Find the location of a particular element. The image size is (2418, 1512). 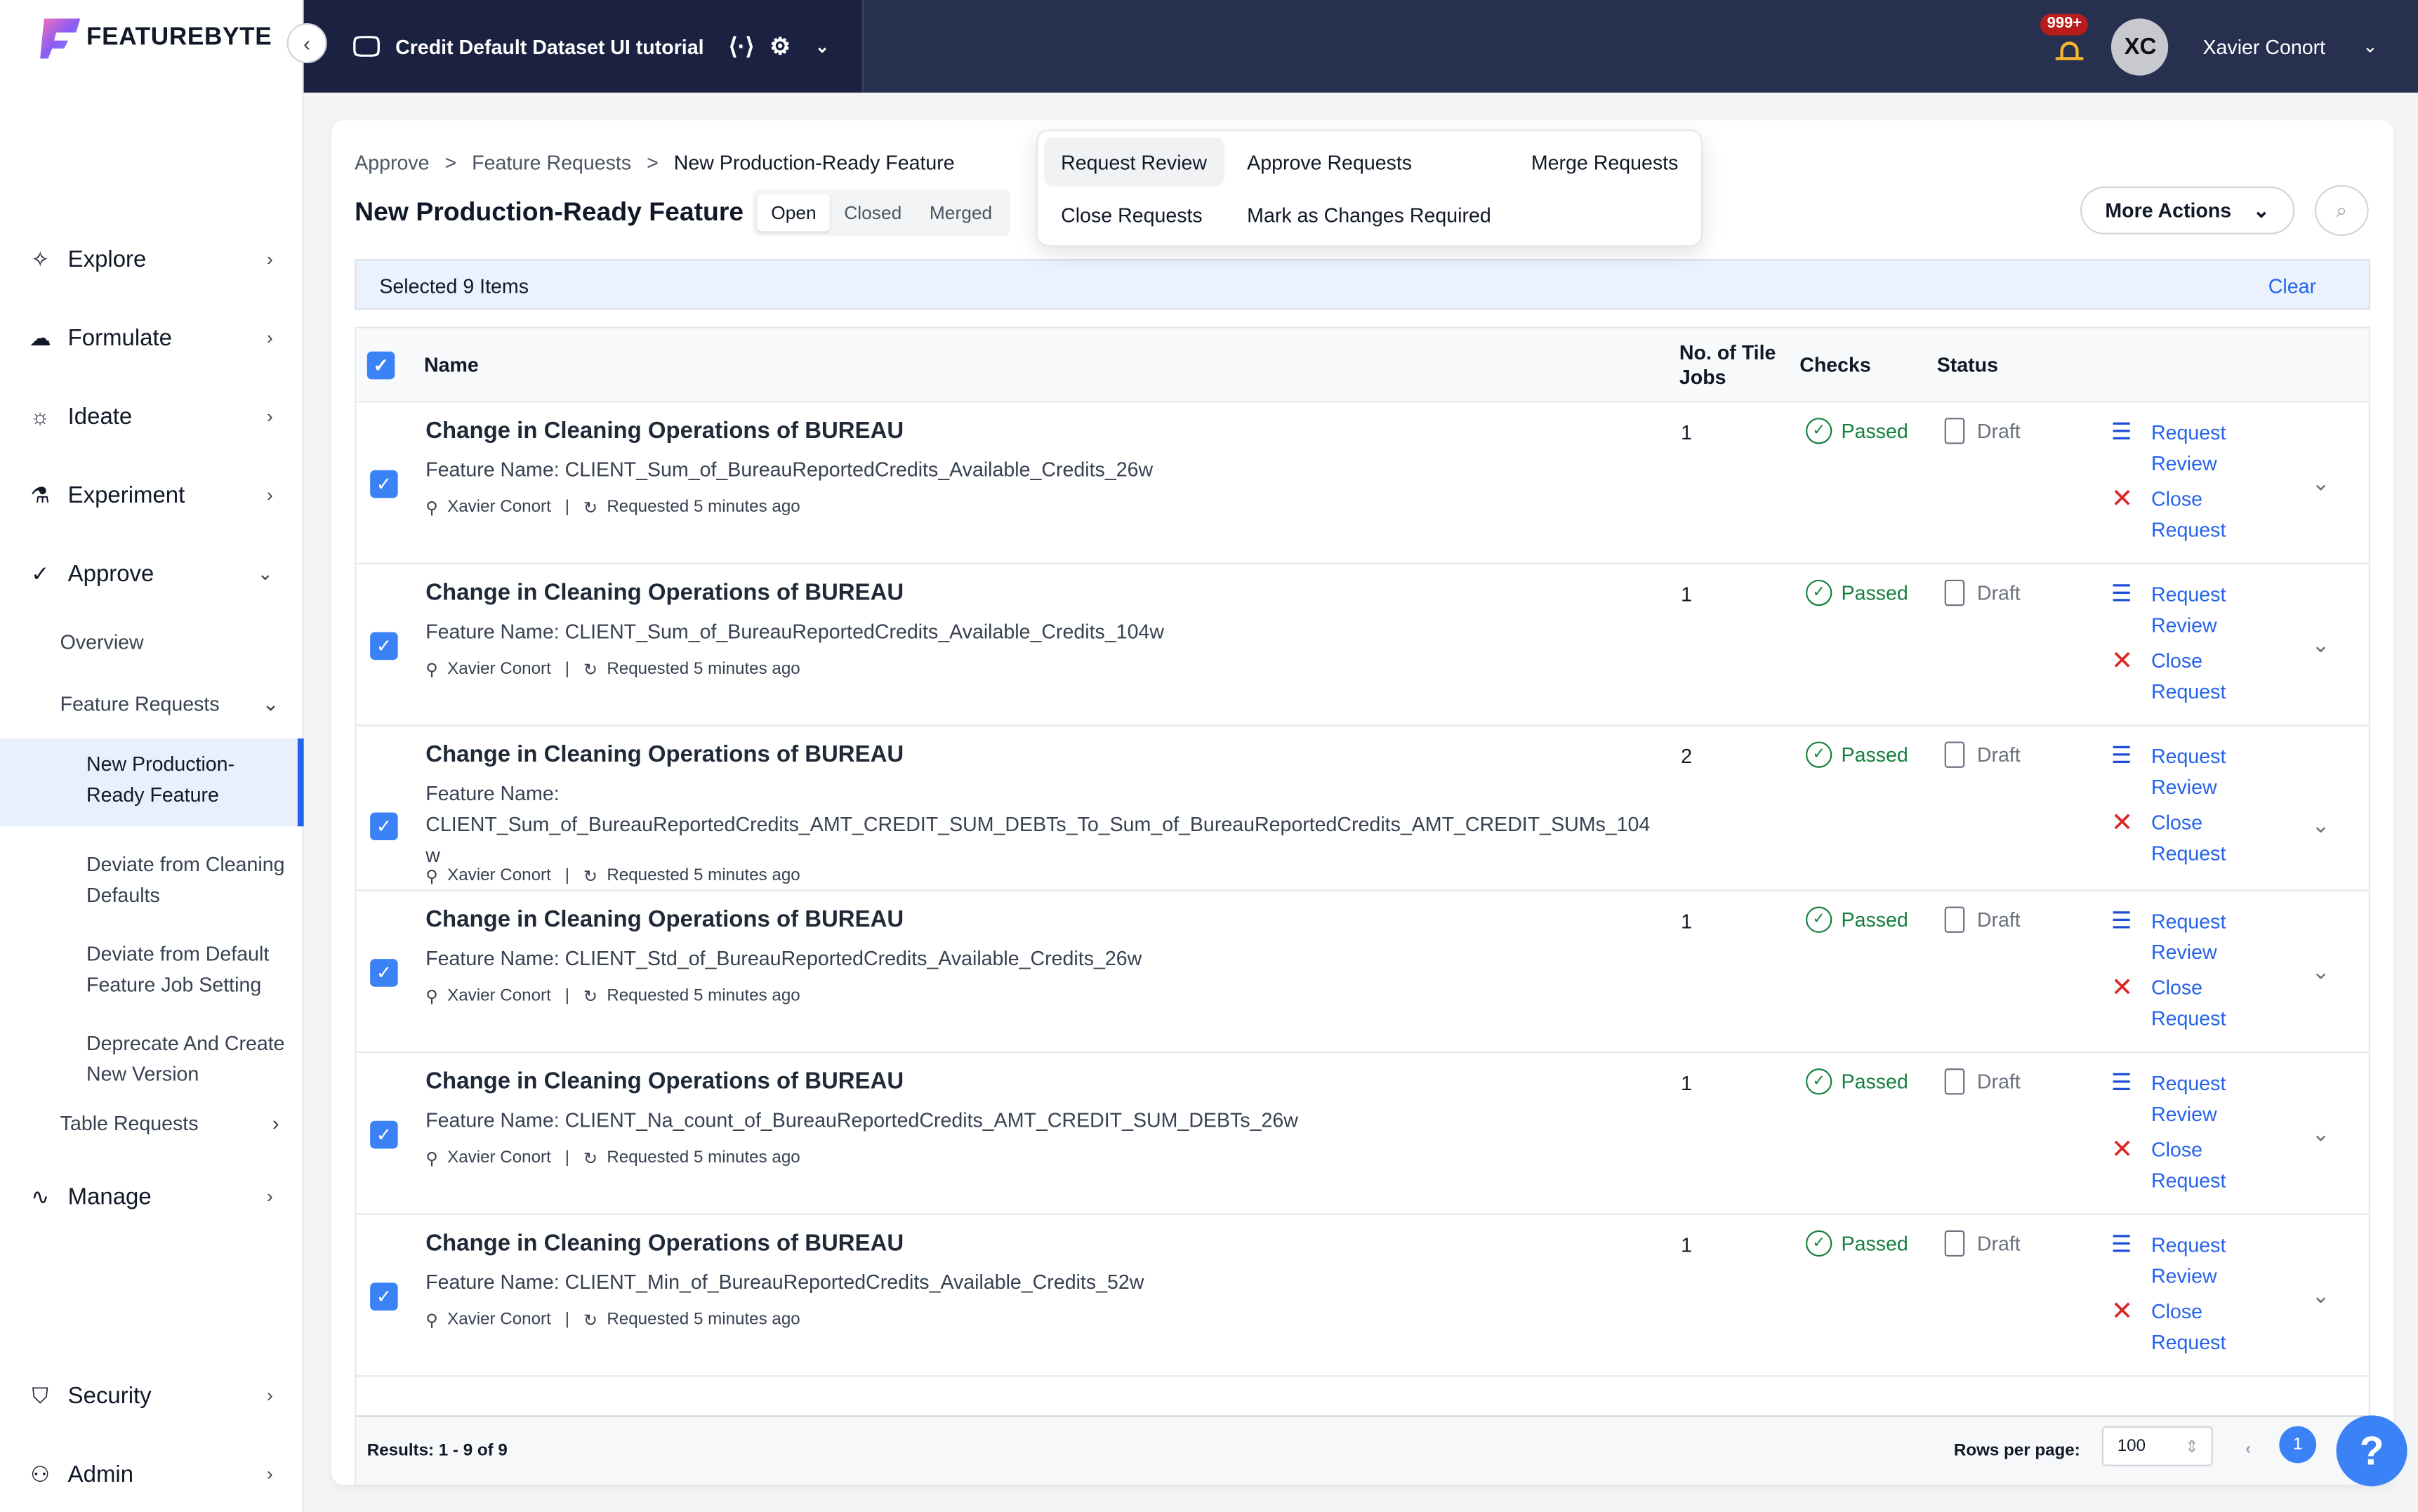

rows-per-page-select: 100 ⇕ is located at coordinates (2157, 1446).